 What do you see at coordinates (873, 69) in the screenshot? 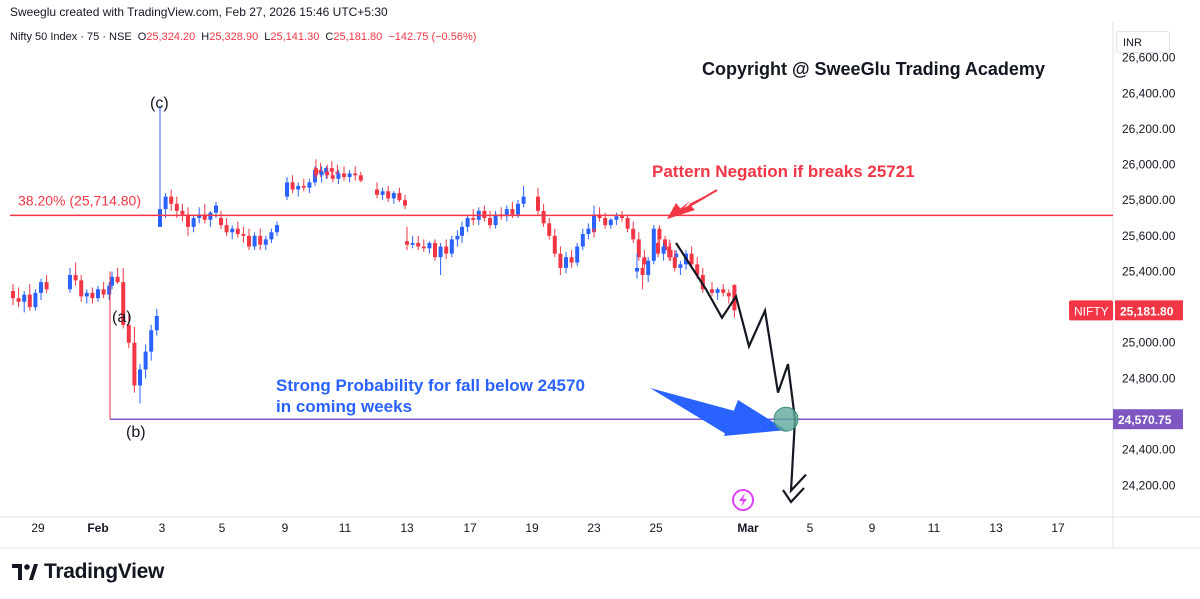
I see `copyright-annotation: Copyright @ SweeGlu Trading Academy` at bounding box center [873, 69].